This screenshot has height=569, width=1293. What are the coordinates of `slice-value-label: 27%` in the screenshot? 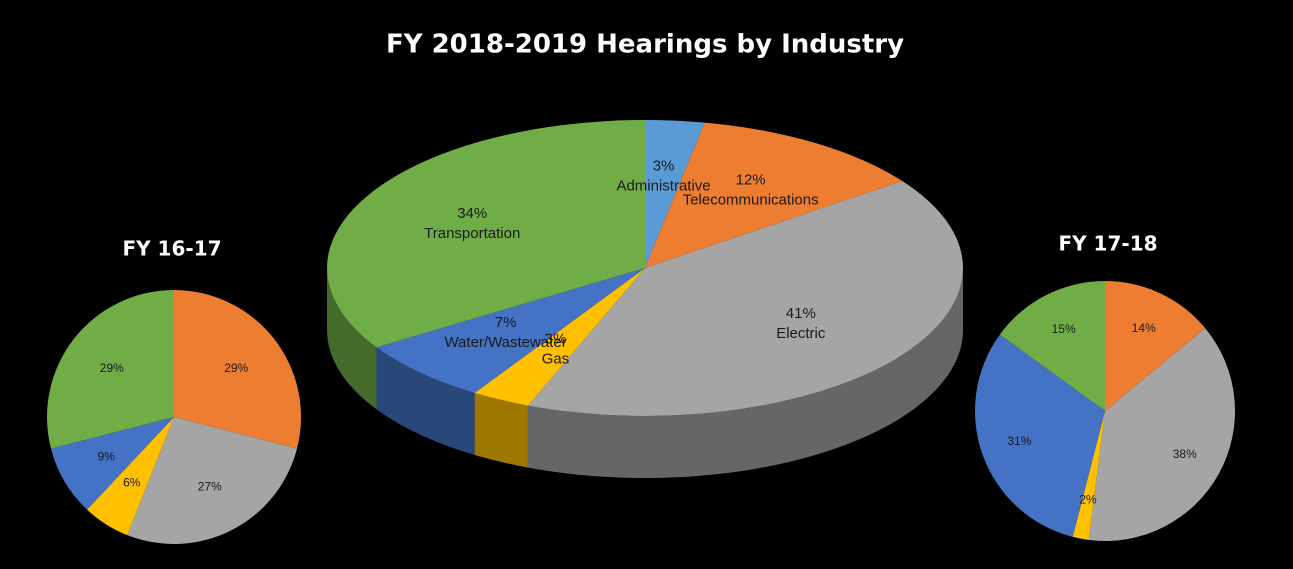 It's located at (210, 486).